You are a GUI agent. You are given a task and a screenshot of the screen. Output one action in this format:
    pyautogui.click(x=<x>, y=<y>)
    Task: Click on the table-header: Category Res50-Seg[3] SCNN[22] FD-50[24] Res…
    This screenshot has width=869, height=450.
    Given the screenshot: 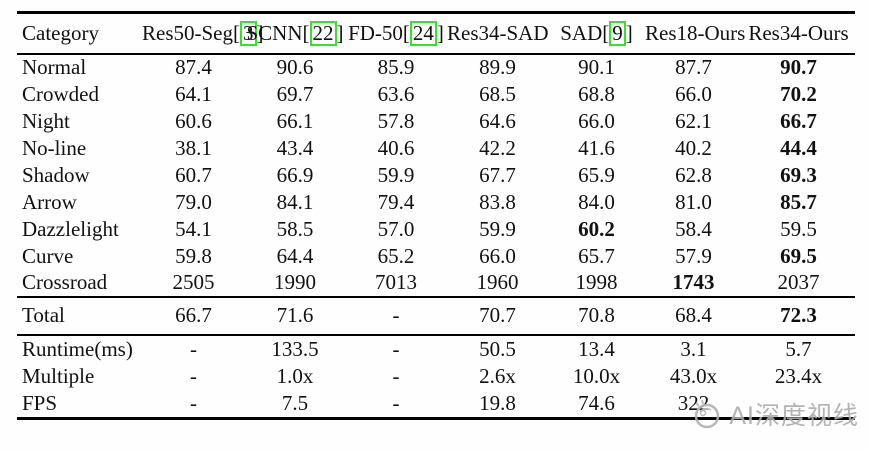 What is the action you would take?
    pyautogui.click(x=436, y=33)
    